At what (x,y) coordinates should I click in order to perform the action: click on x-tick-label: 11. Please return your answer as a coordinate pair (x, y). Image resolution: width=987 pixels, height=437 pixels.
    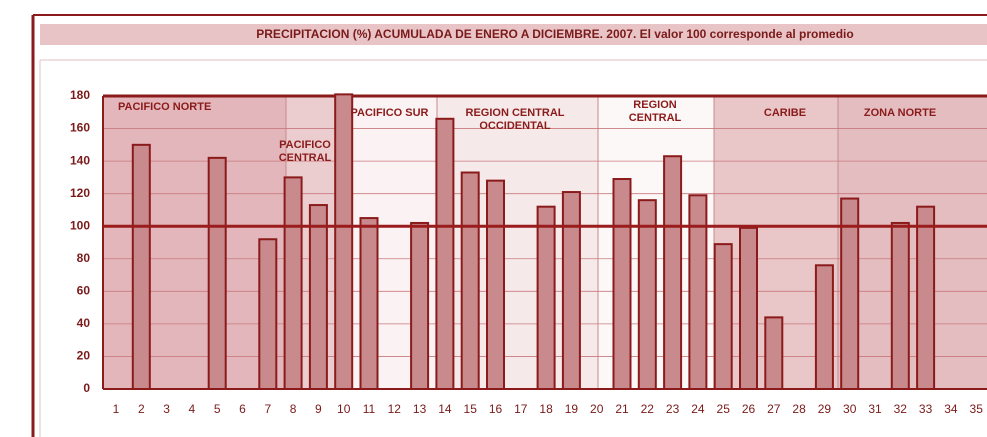
    Looking at the image, I should click on (369, 409).